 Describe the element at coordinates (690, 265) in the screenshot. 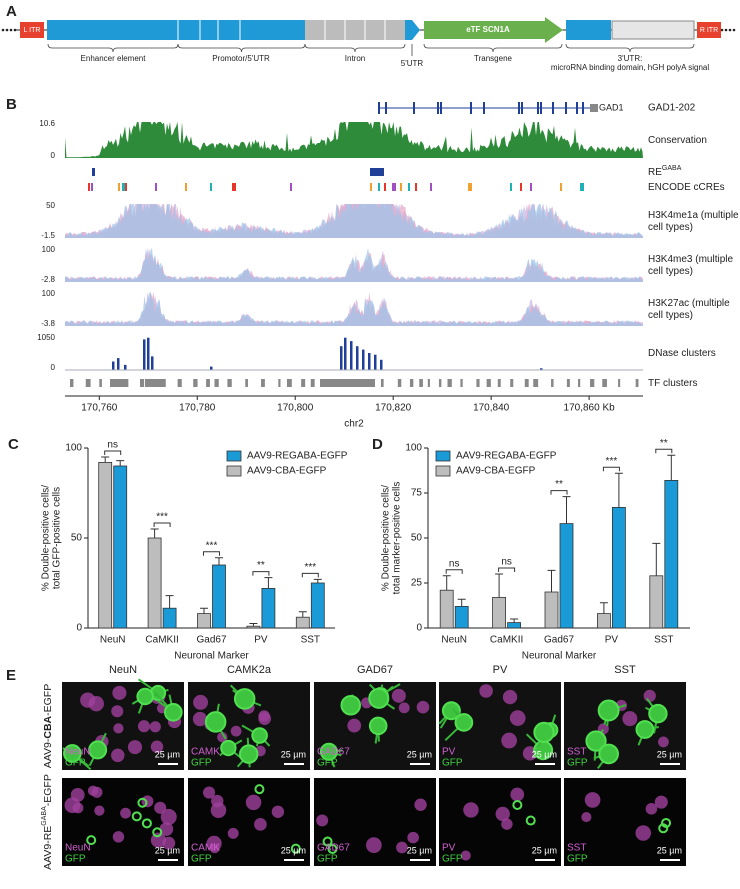

I see `track-label: H3K4me3 (multiple cell types)` at that location.